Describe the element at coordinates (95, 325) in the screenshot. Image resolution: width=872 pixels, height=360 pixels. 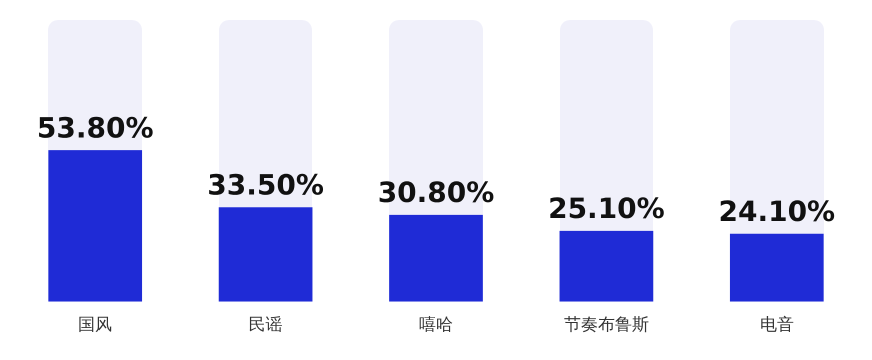
I see `x-tick-label: 国风` at that location.